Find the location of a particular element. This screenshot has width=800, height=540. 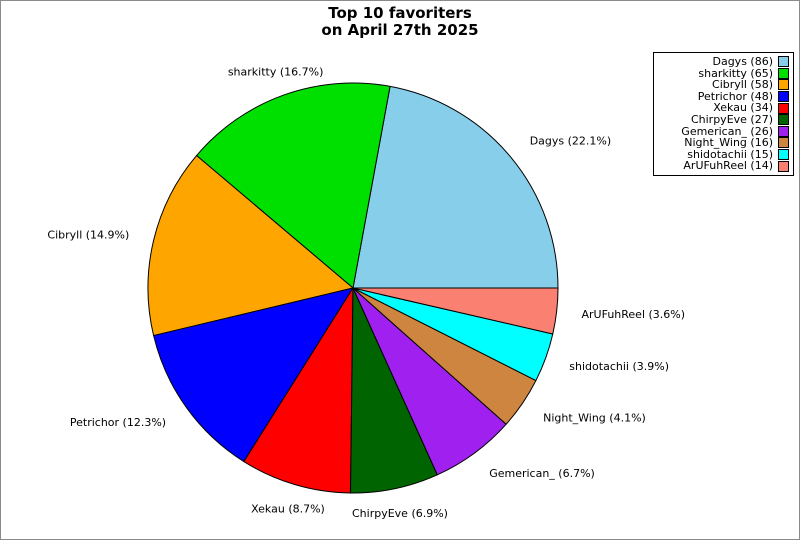

legend-item-chirpyeve: ChirpyEve (27) is located at coordinates (722, 120).